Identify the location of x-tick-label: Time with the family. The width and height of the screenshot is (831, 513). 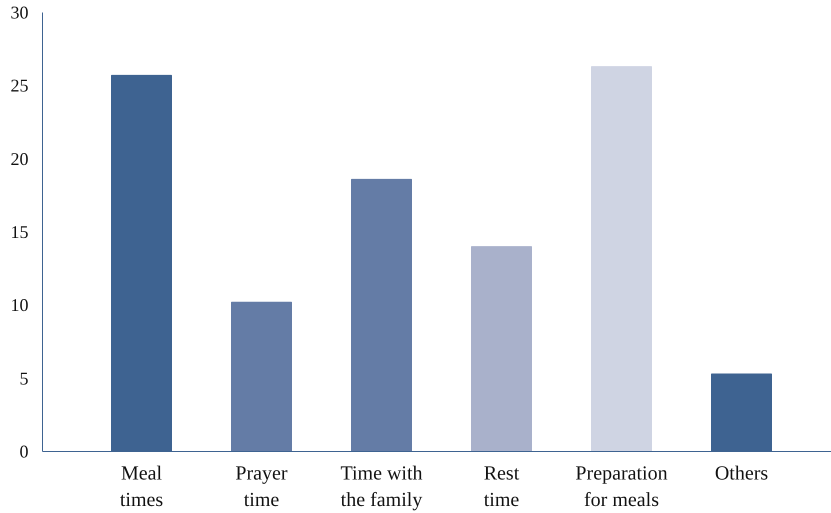
(381, 486).